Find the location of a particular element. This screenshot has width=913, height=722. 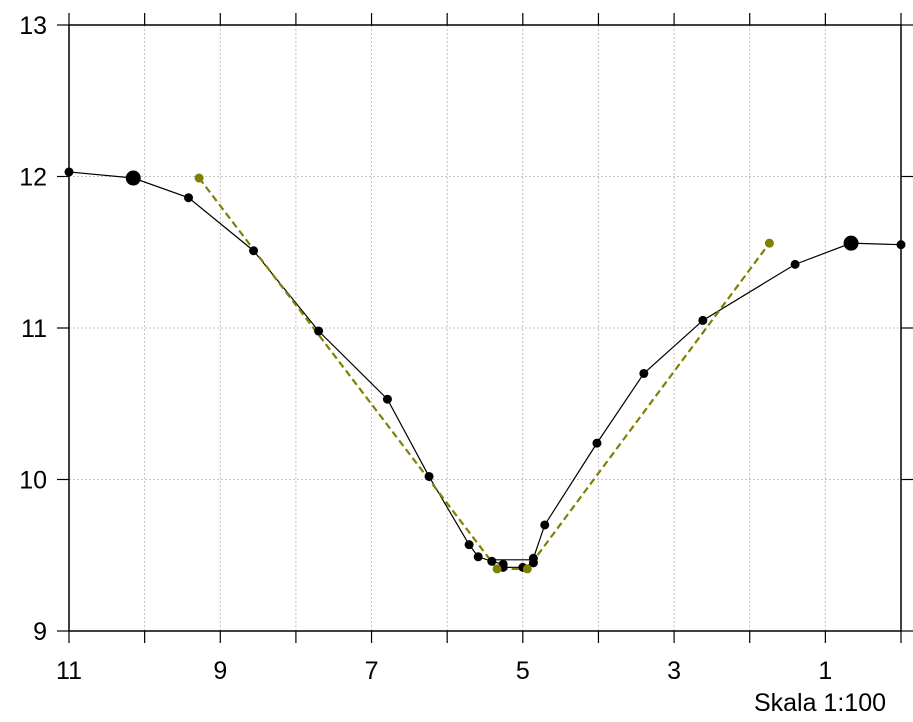

y-tick-label: 13 is located at coordinates (33, 26).